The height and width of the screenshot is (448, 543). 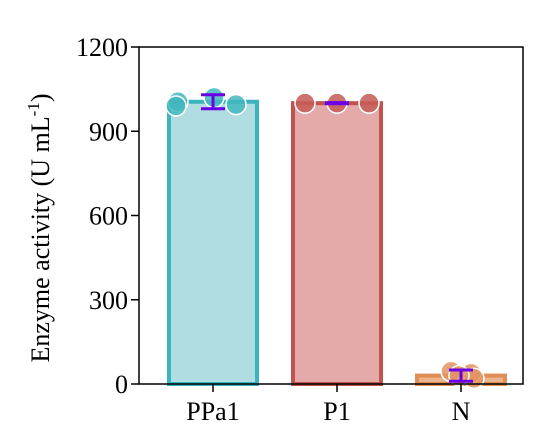 What do you see at coordinates (108, 131) in the screenshot?
I see `y-tick-label-900: 900` at bounding box center [108, 131].